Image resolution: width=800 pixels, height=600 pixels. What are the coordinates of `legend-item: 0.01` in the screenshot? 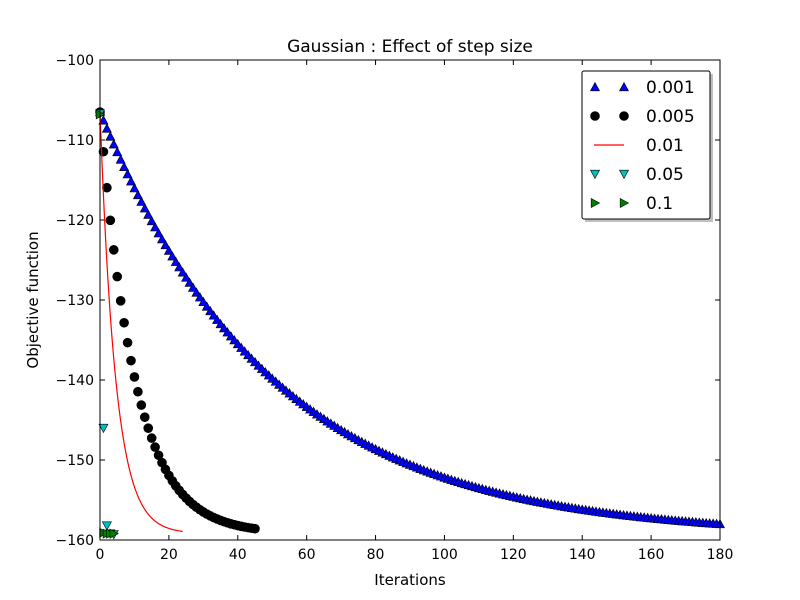 It's located at (639, 146).